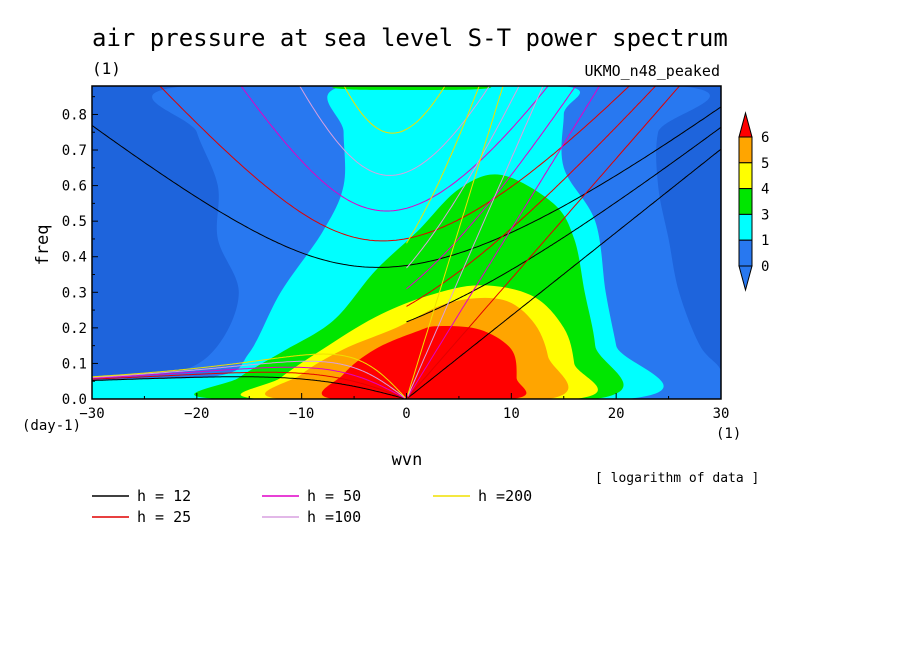 The image size is (904, 654). Describe the element at coordinates (91, 414) in the screenshot. I see `x-tick-label: −30` at that location.